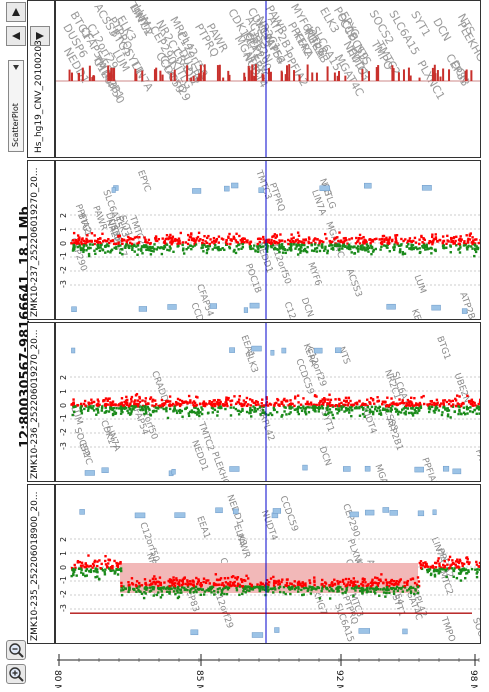 Image resolution: width=489 pixels, height=692 pixels. What do you see at coordinates (16, 12) in the screenshot?
I see `scroll-up-button` at bounding box center [16, 12].